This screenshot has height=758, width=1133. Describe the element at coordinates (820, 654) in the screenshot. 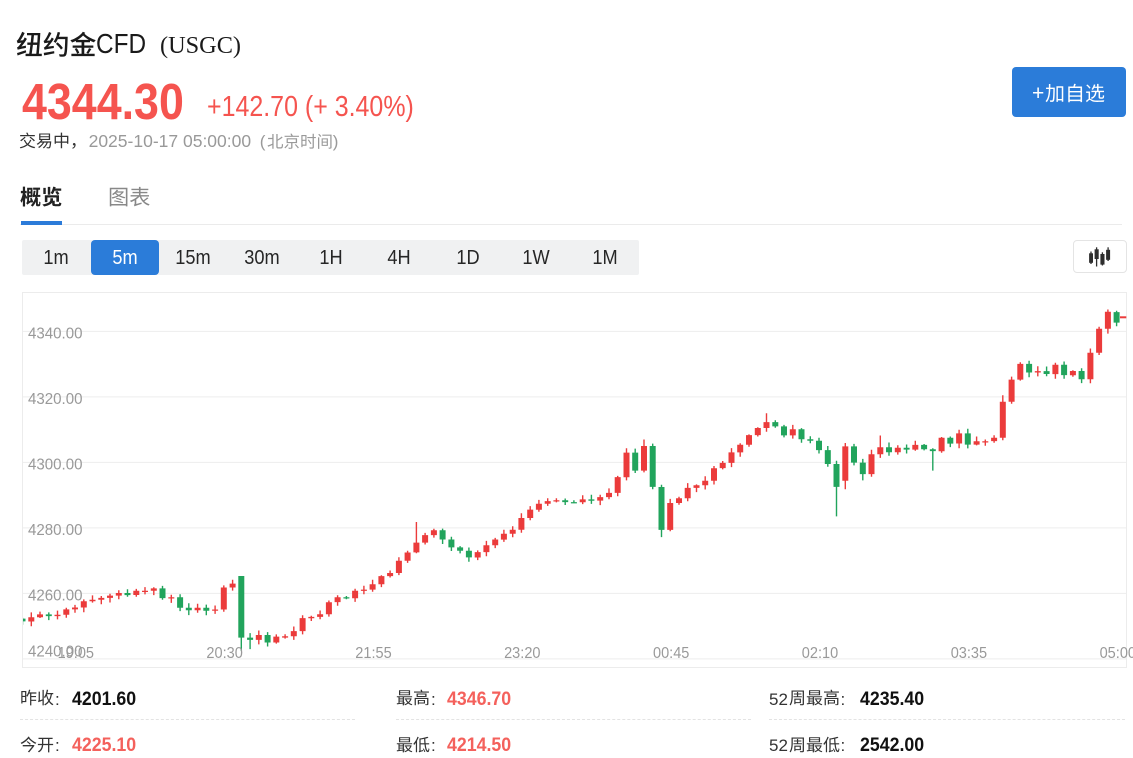

I see `svg-text: 02:10` at that location.